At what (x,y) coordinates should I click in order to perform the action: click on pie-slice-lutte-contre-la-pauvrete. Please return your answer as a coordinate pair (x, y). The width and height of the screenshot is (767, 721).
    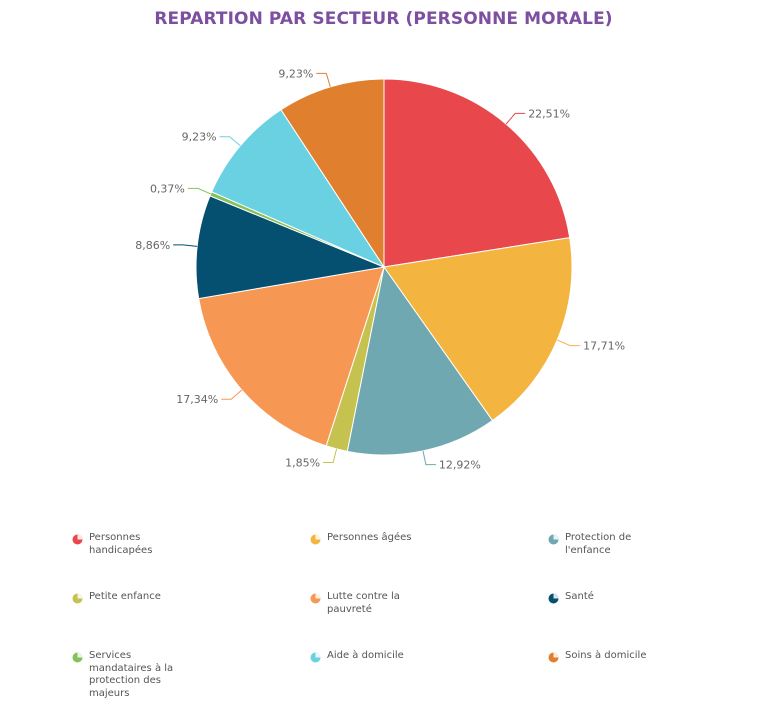
    Looking at the image, I should click on (291, 356).